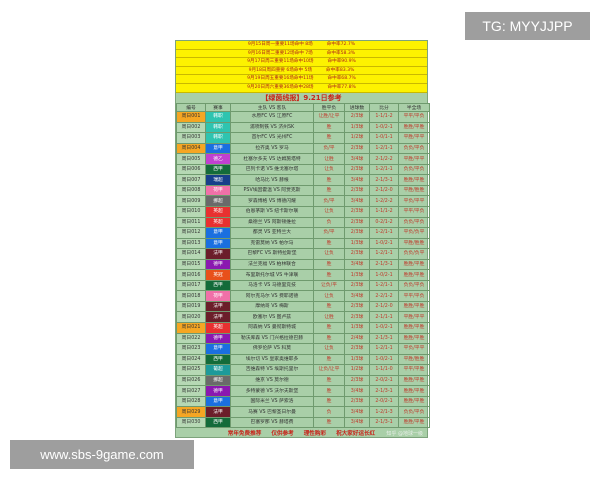  What do you see at coordinates (191, 285) in the screenshot?
I see `cell-id: 周日017` at bounding box center [191, 285].